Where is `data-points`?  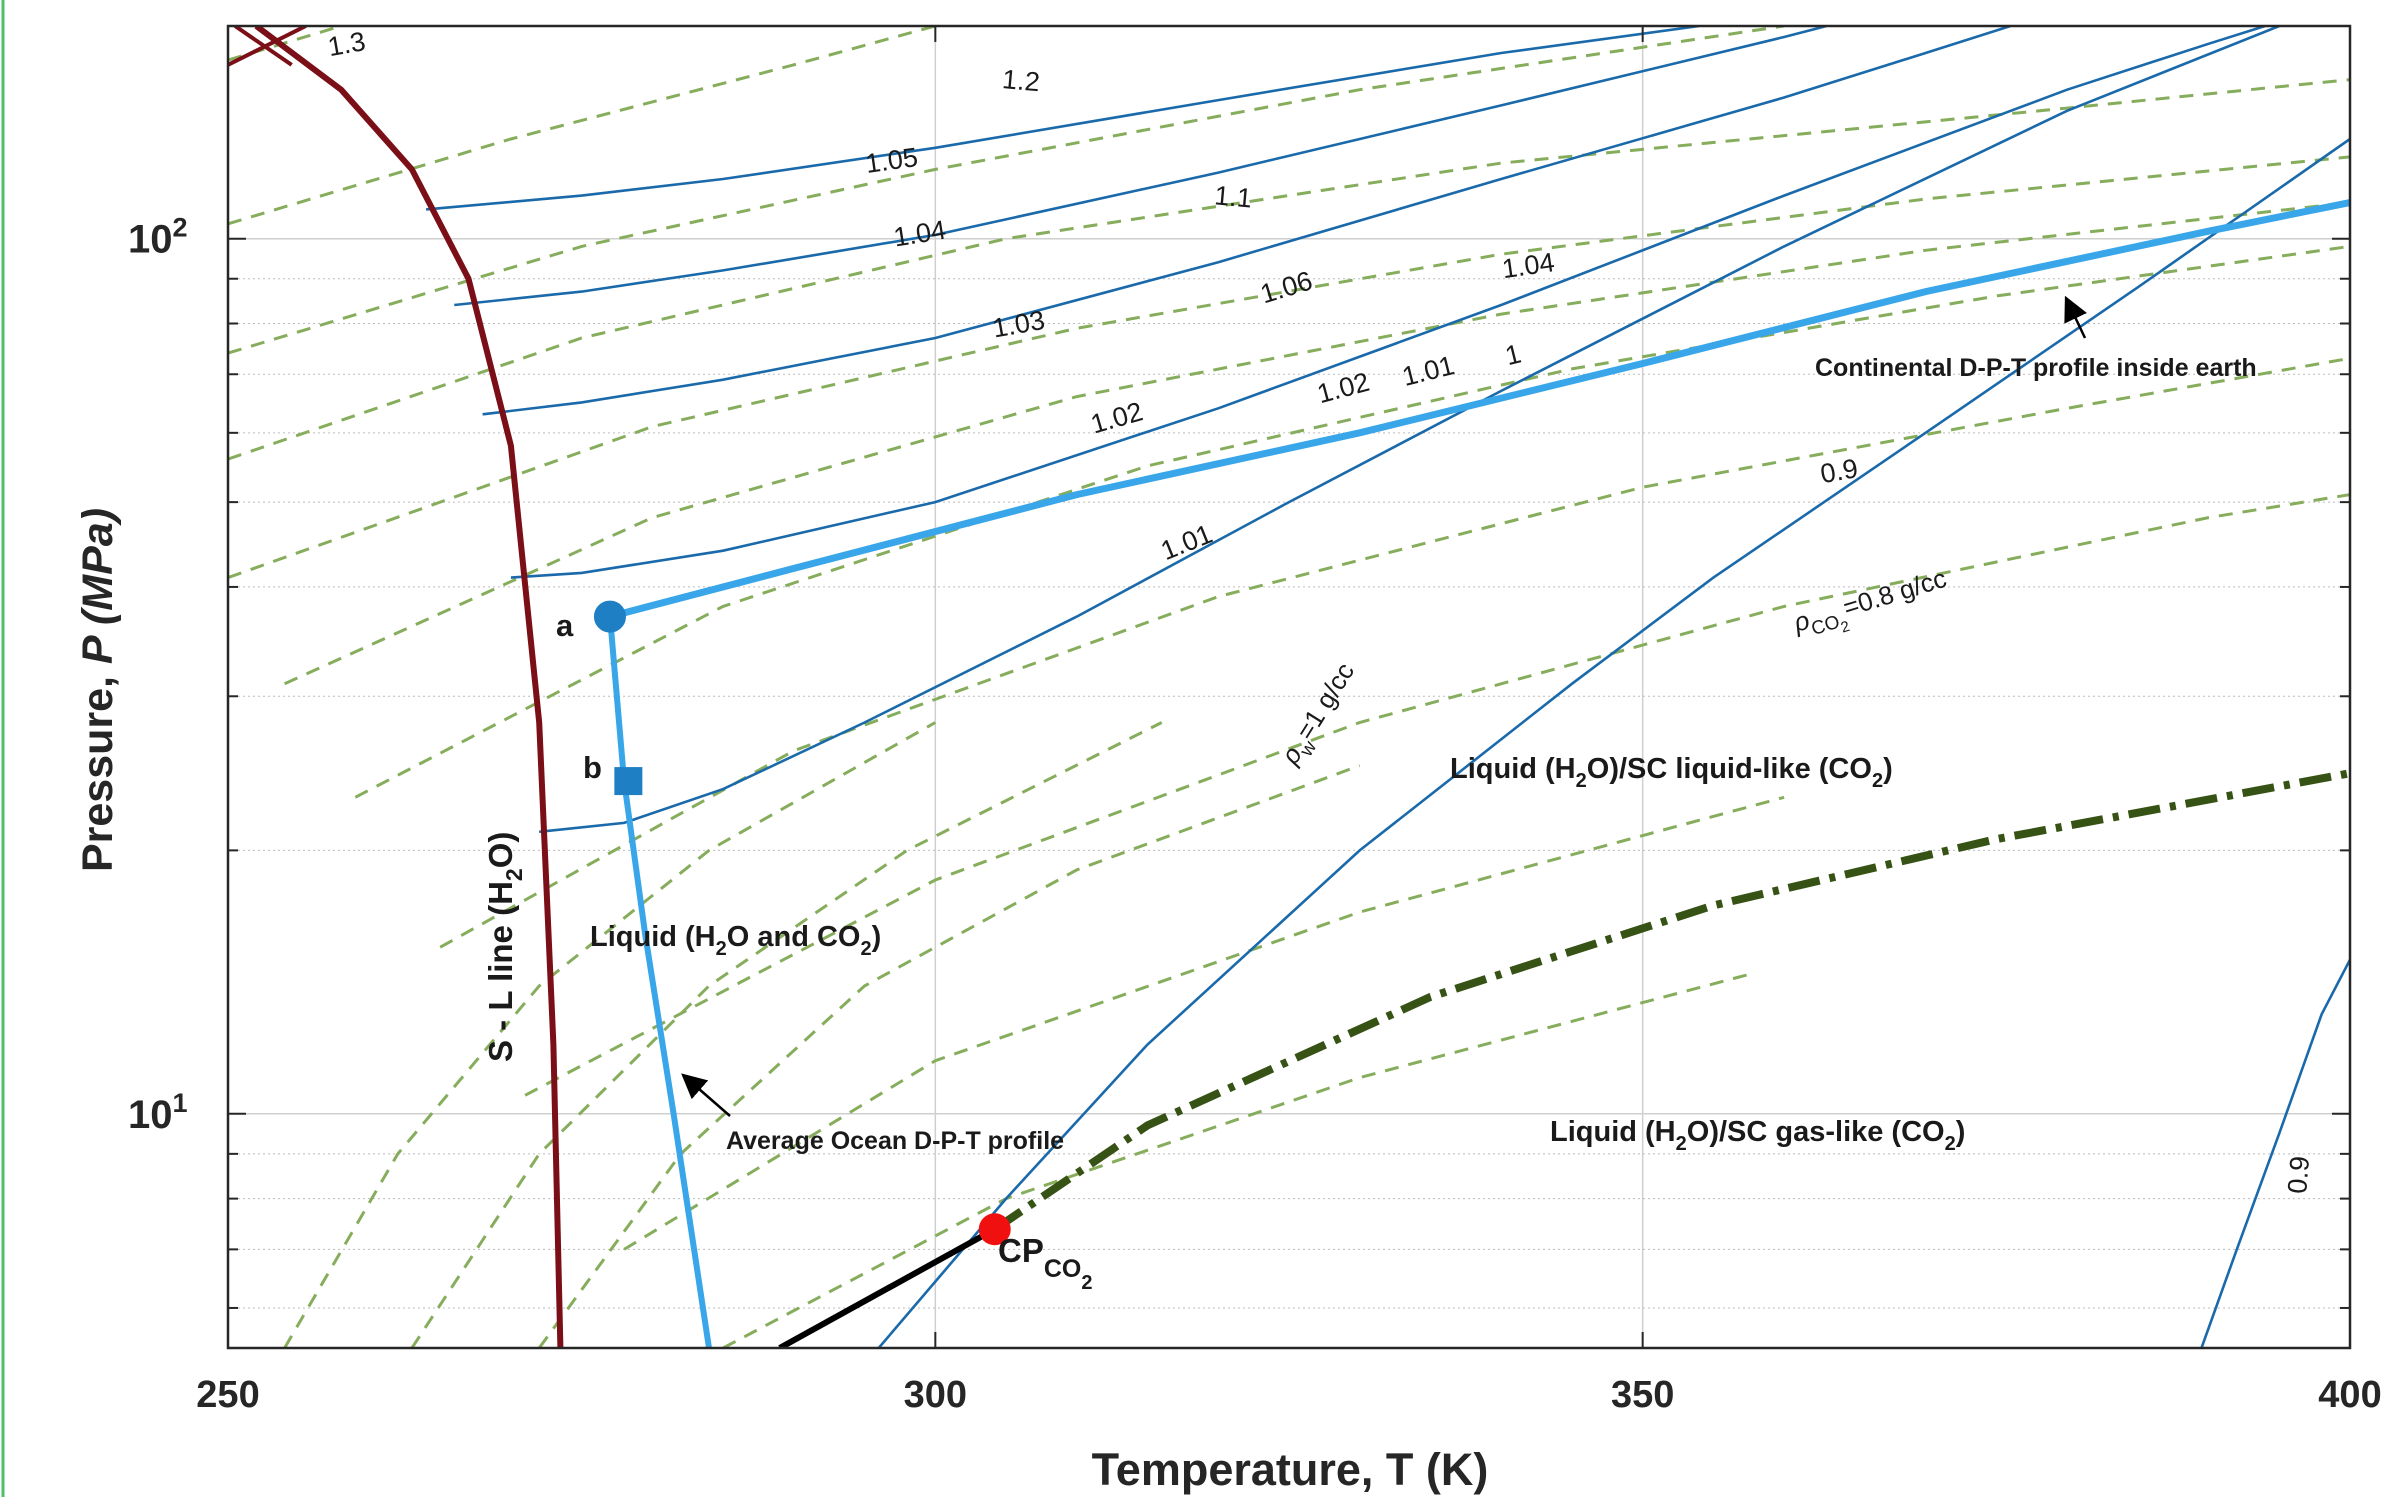 data-points is located at coordinates (802, 923).